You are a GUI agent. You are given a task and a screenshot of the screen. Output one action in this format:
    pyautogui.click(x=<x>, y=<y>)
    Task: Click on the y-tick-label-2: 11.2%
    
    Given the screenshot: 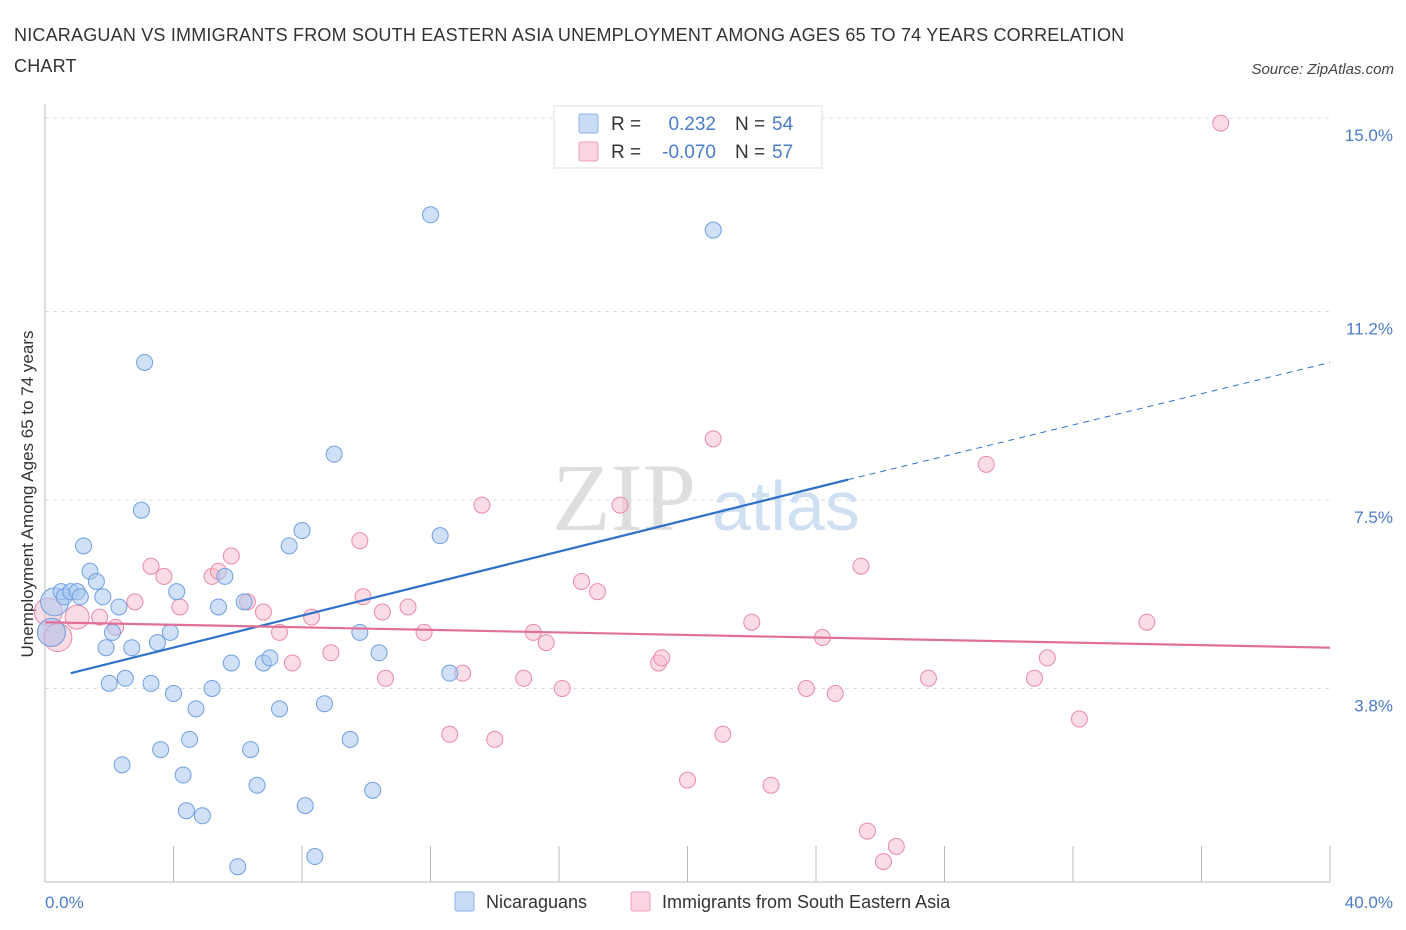 What is the action you would take?
    pyautogui.click(x=1369, y=329)
    